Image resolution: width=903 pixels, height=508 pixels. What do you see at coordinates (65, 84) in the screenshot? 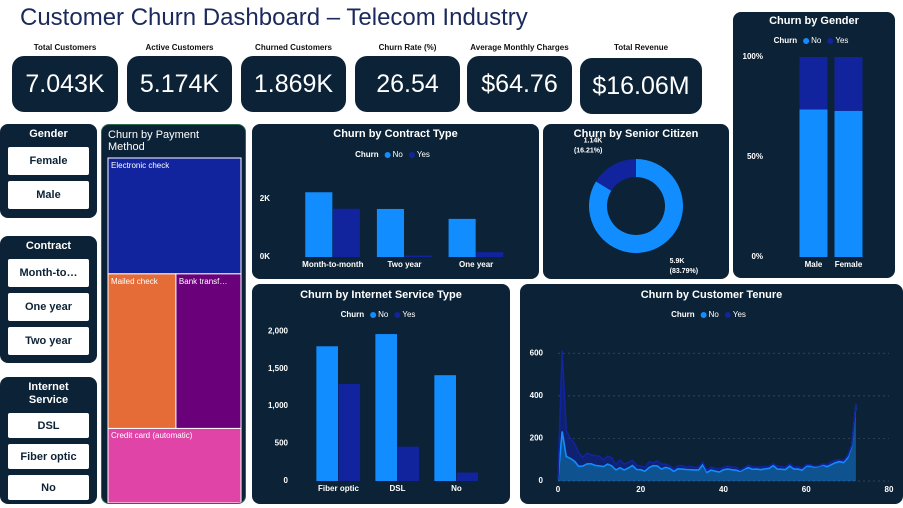
I see `kpi-card: 7.043K` at bounding box center [65, 84].